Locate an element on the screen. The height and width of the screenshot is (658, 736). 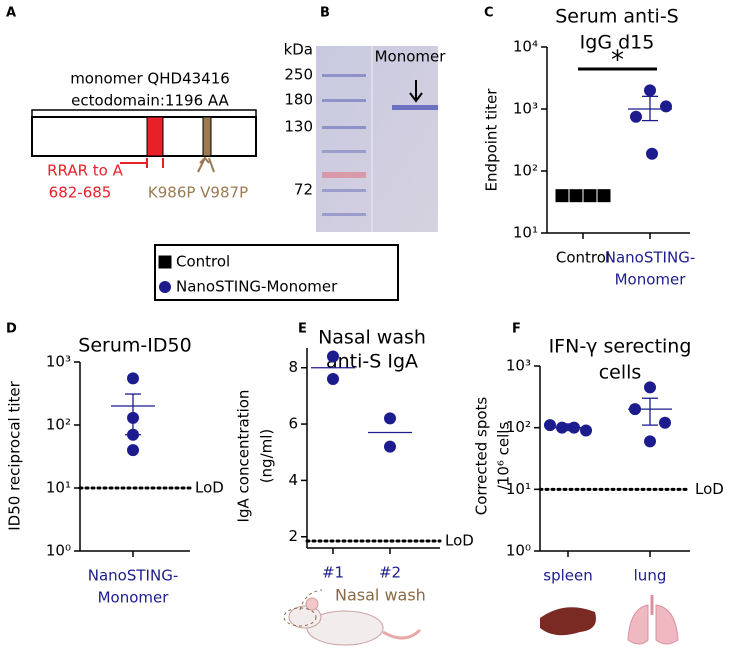
chart-title: Serum anti-S is located at coordinates (616, 17).